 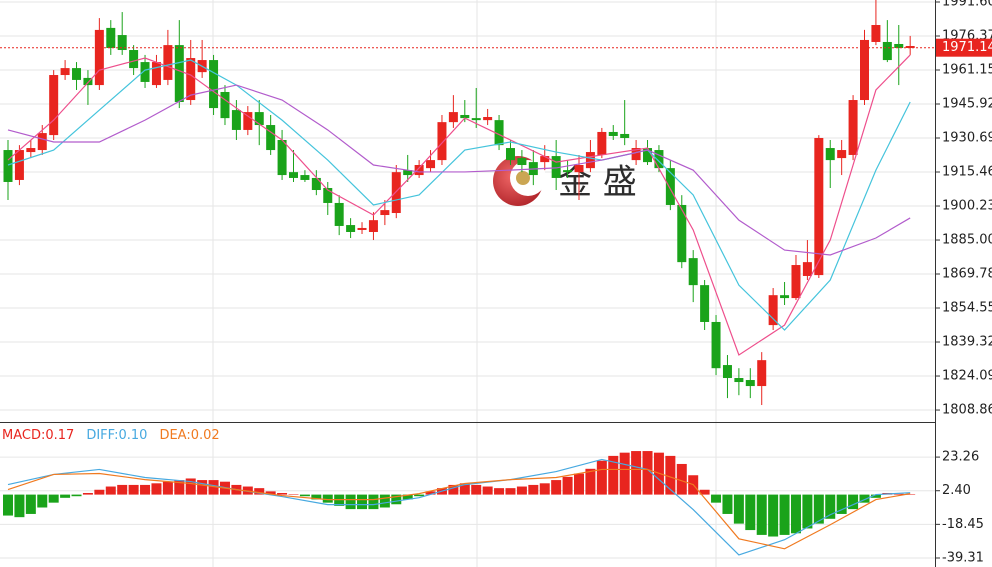 I want to click on y-tick-label: -18.45, so click(x=963, y=524).